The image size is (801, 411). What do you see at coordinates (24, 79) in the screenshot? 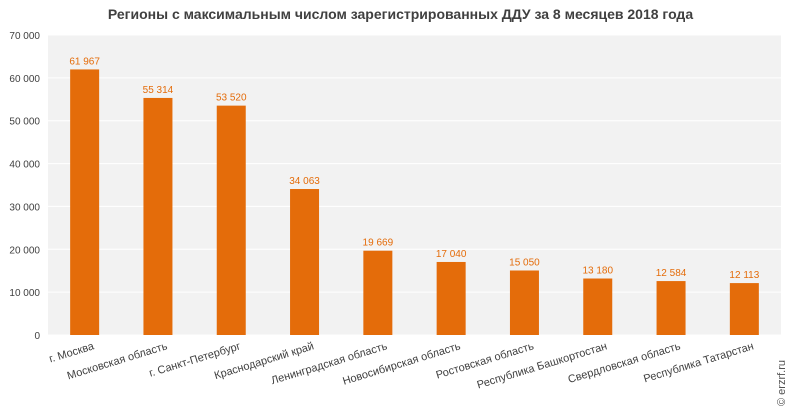
I see `y-tick-label: 60 000` at bounding box center [24, 79].